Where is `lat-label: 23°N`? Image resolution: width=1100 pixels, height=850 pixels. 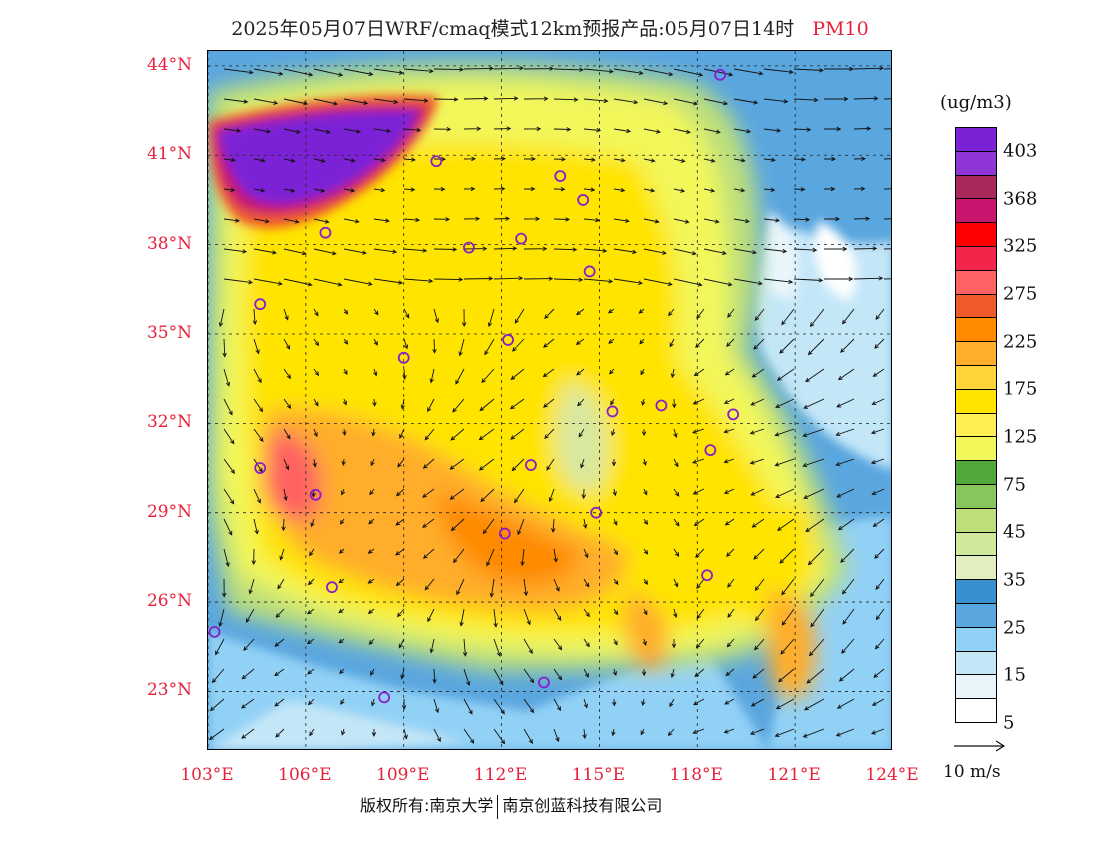 lat-label: 23°N is located at coordinates (169, 690).